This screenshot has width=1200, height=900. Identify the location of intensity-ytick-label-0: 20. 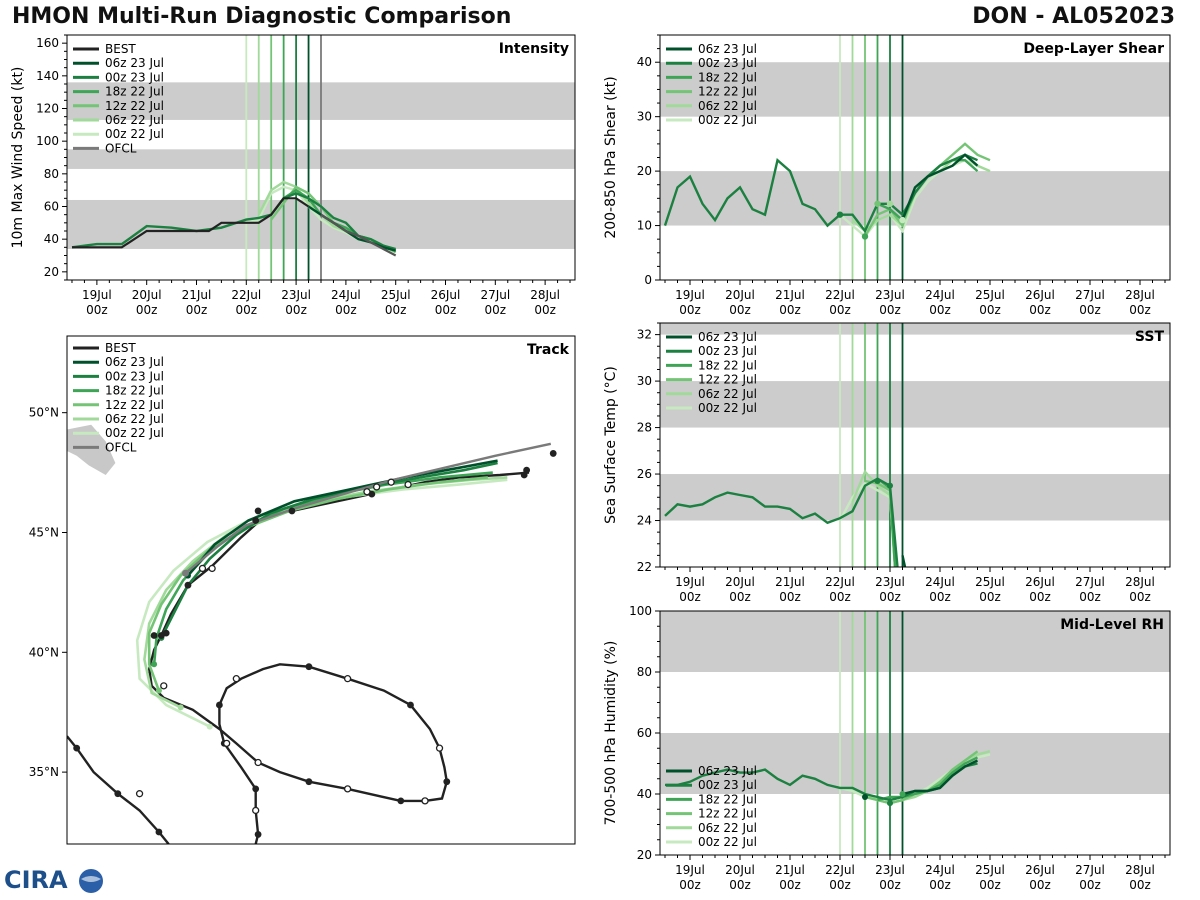
(51, 272).